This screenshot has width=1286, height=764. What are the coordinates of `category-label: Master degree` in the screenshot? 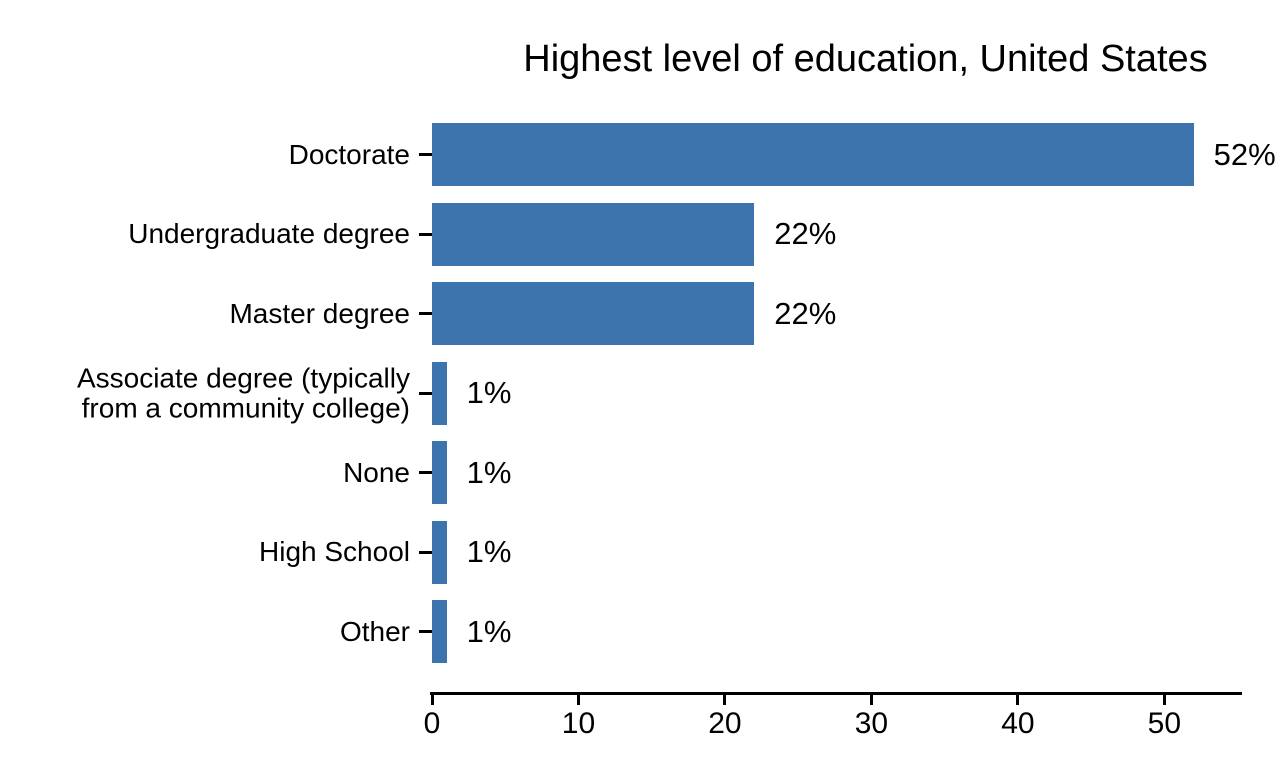 It's located at (319, 313).